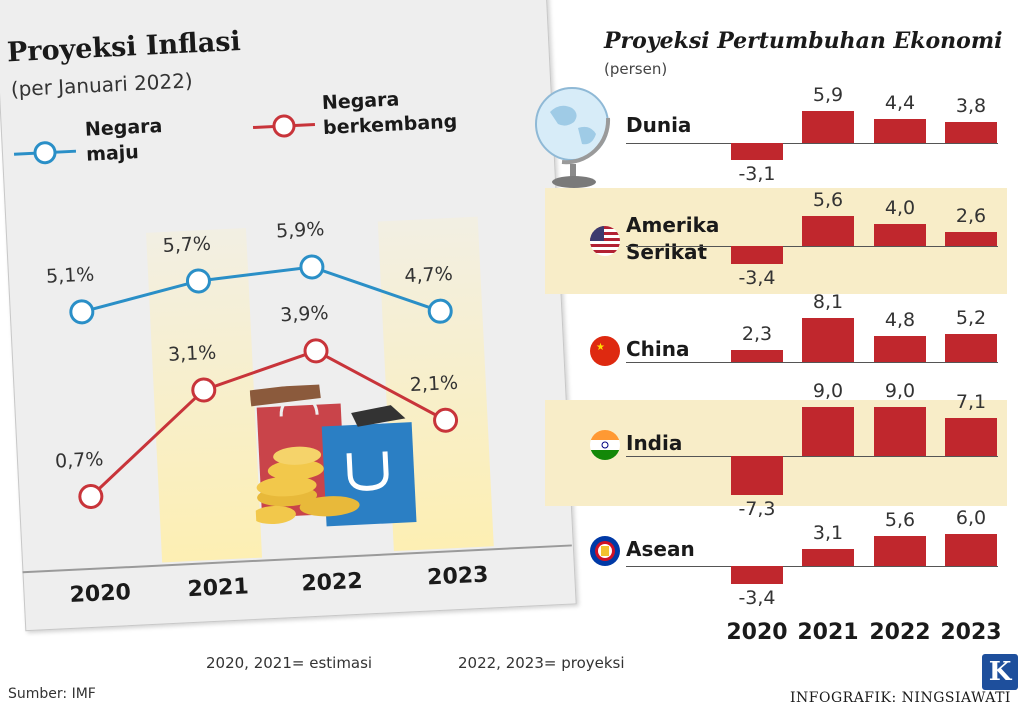 The image size is (1024, 718). Describe the element at coordinates (803, 41) in the screenshot. I see `growth-title: Proyeksi Pertumbuhan Ekonomi` at that location.